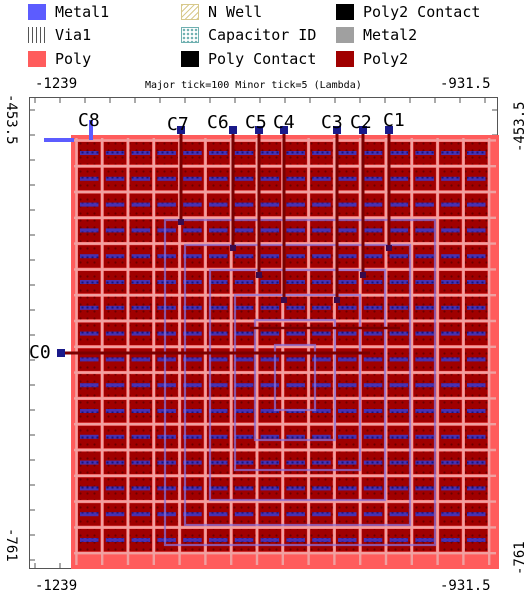  Describe the element at coordinates (394, 120) in the screenshot. I see `capacitor-label-c1: C1` at that location.